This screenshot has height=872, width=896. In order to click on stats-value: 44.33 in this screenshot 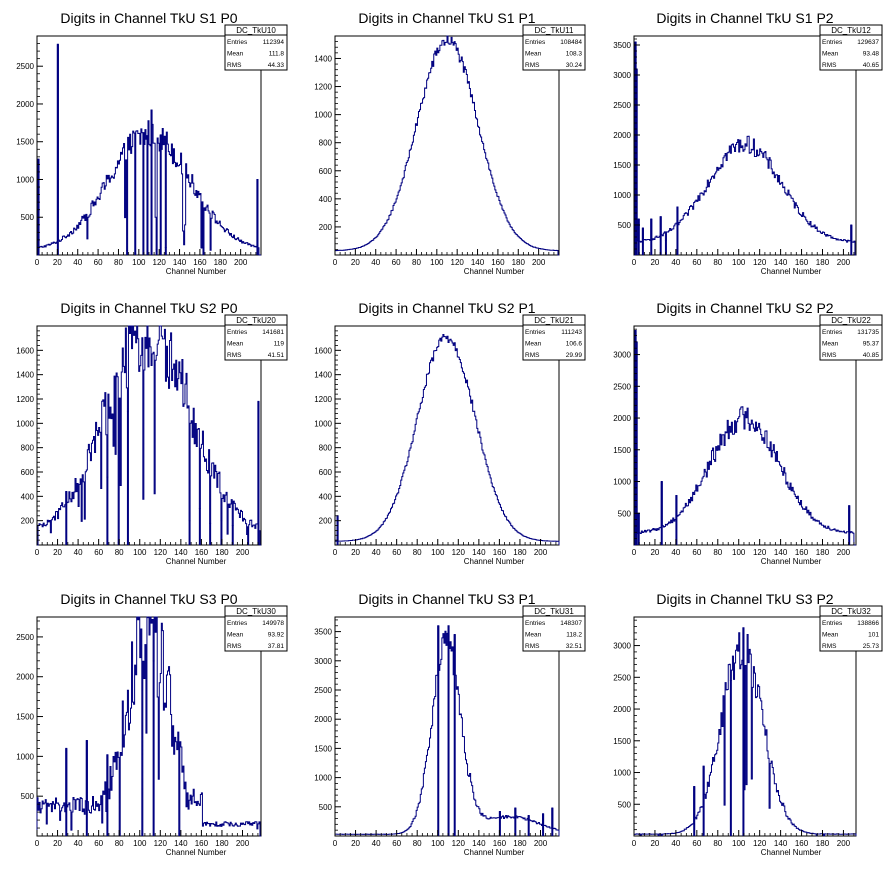, I will do `click(276, 65)`.